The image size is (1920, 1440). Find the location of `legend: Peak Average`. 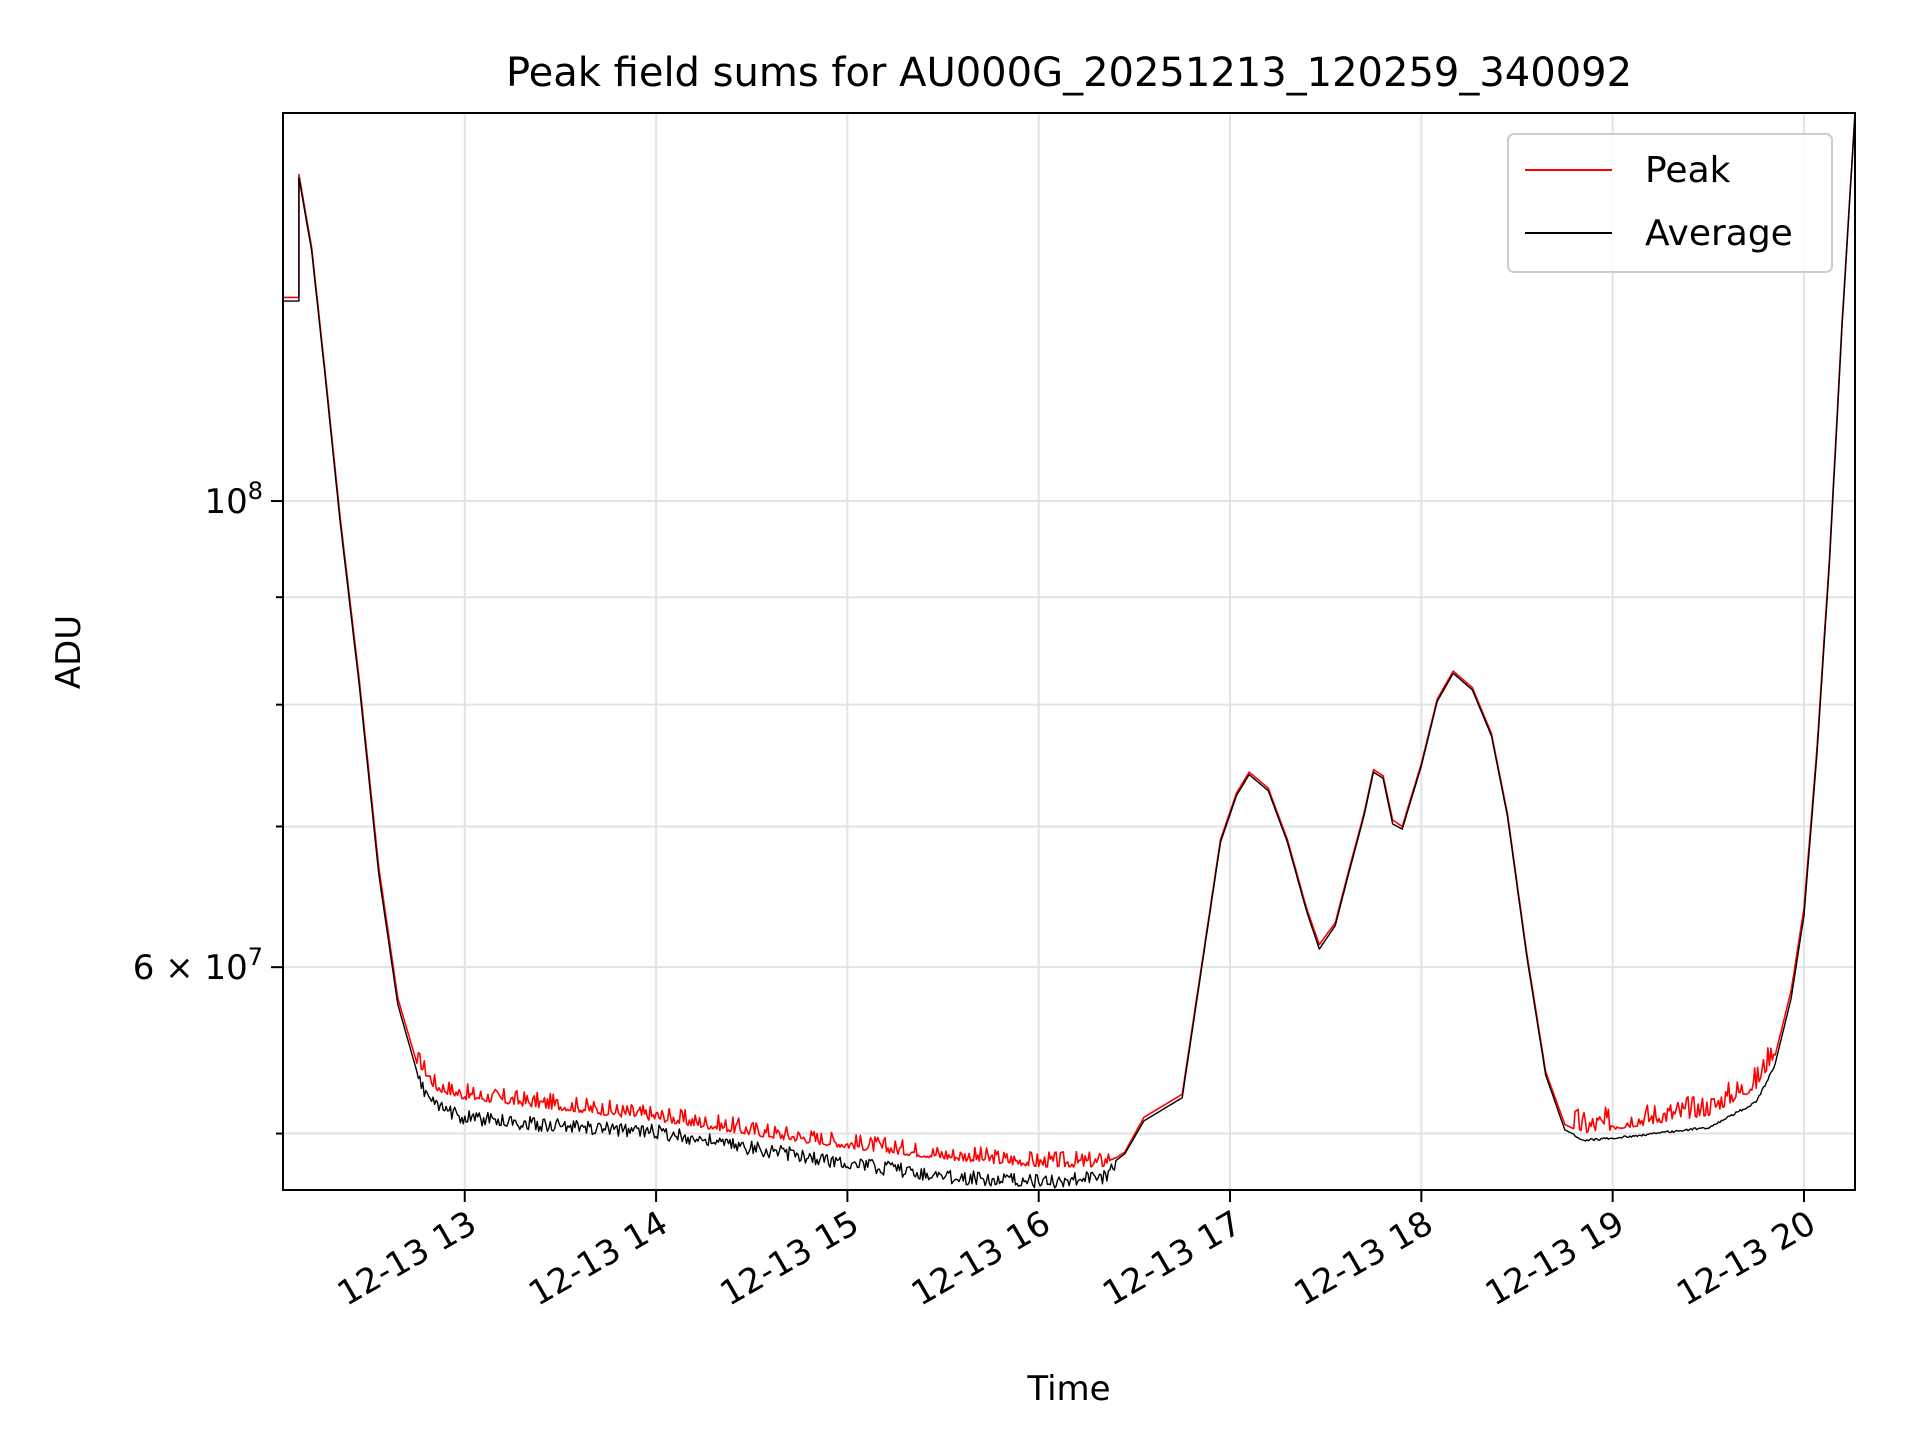

legend: Peak Average is located at coordinates (1670, 203).